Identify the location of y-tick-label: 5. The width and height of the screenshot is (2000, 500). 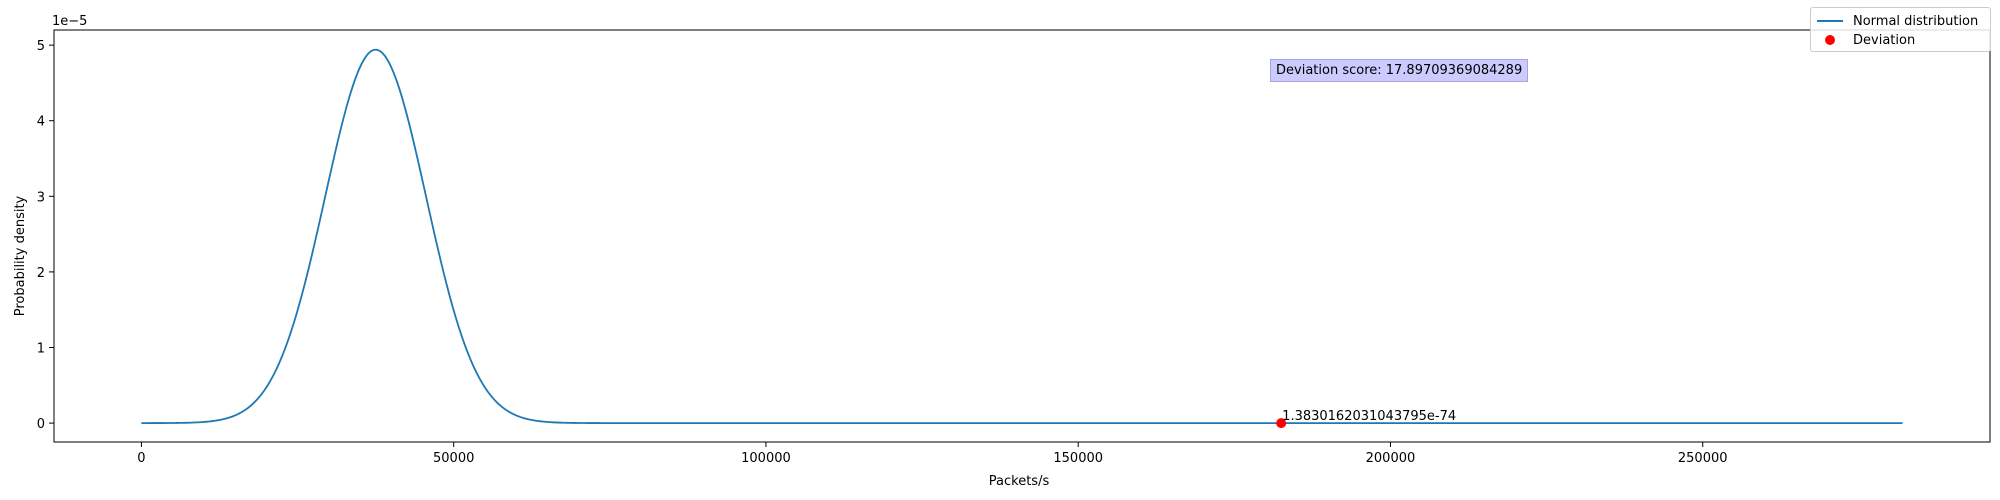
(41, 46).